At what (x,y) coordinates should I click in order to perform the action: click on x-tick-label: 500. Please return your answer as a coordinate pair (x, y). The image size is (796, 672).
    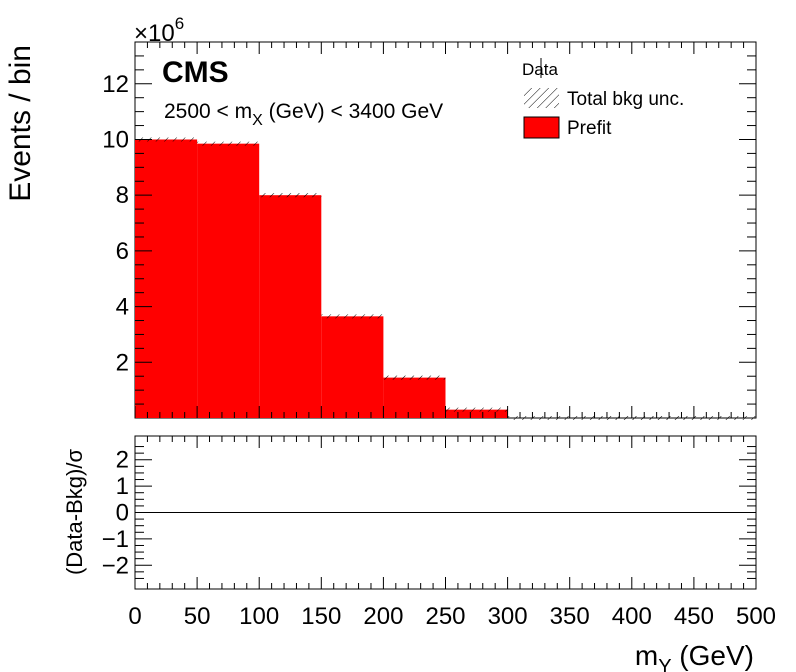
    Looking at the image, I should click on (756, 616).